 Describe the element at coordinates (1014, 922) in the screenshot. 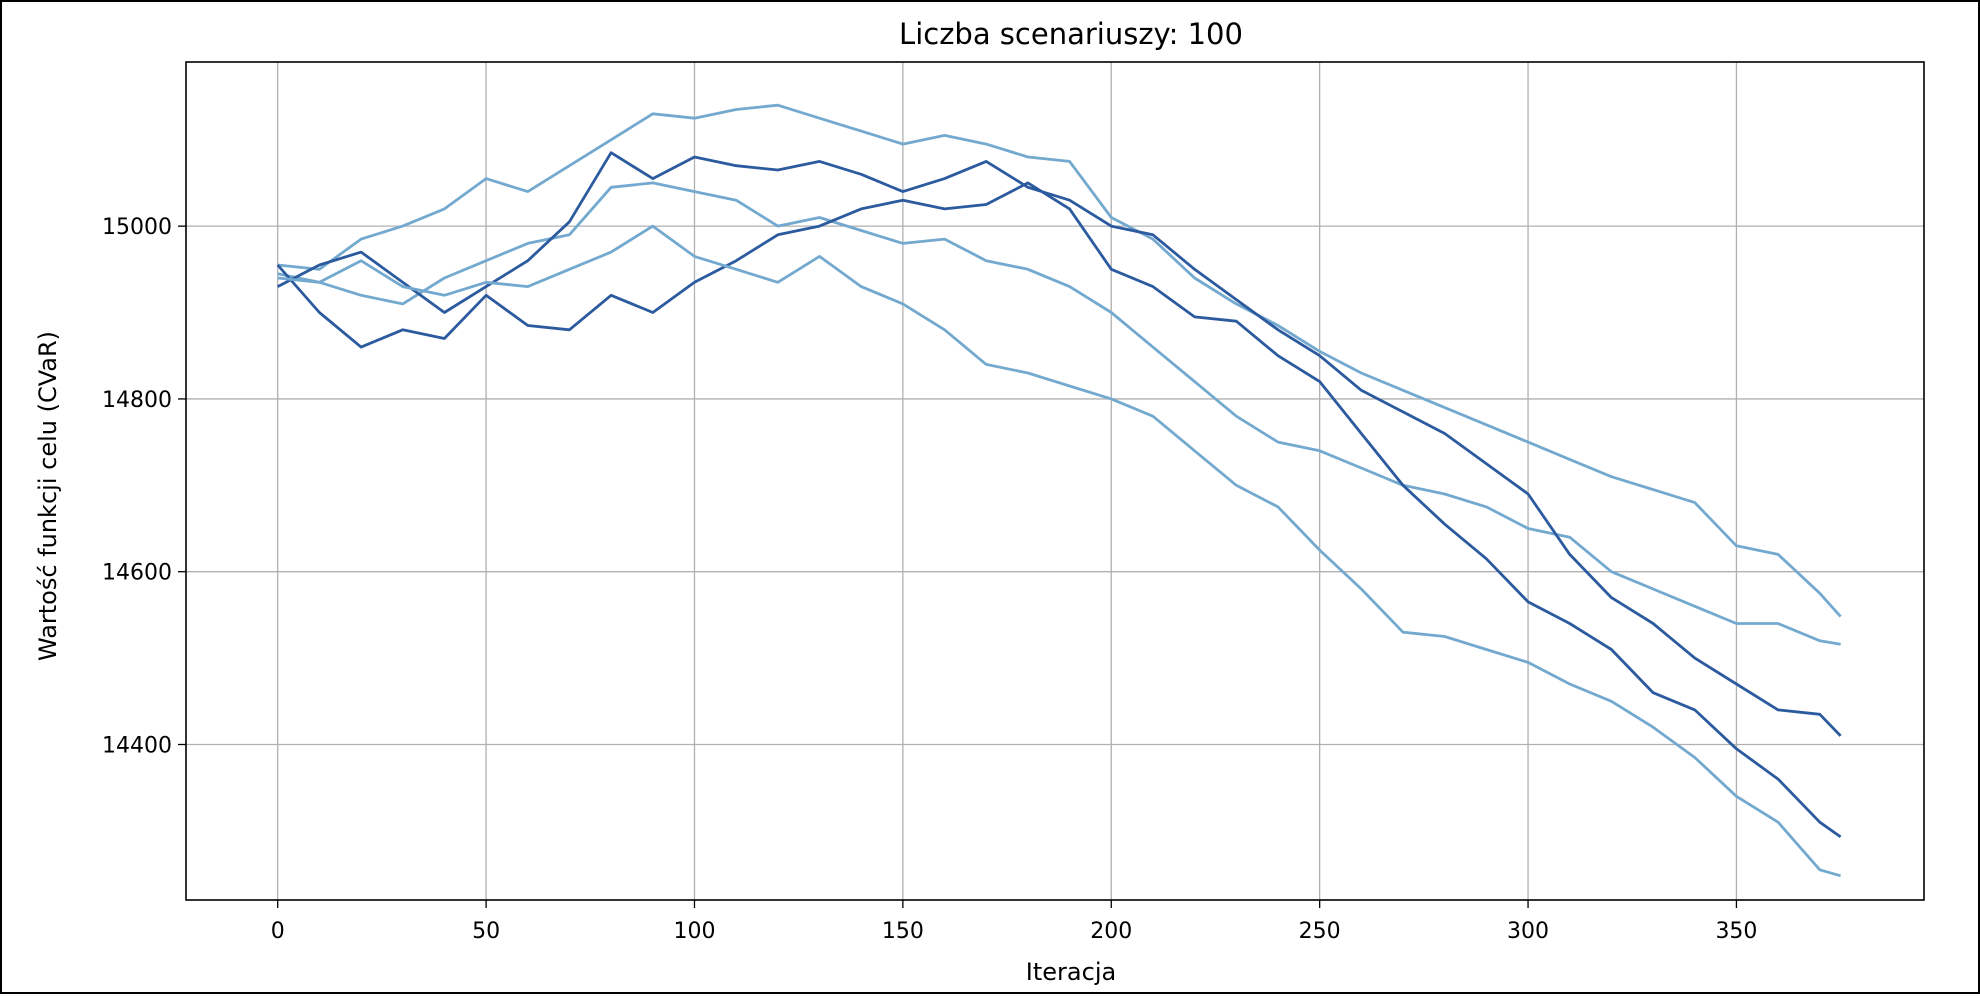

I see `x-axis-ticks: 0 50 100 150 200 250 300 350` at that location.